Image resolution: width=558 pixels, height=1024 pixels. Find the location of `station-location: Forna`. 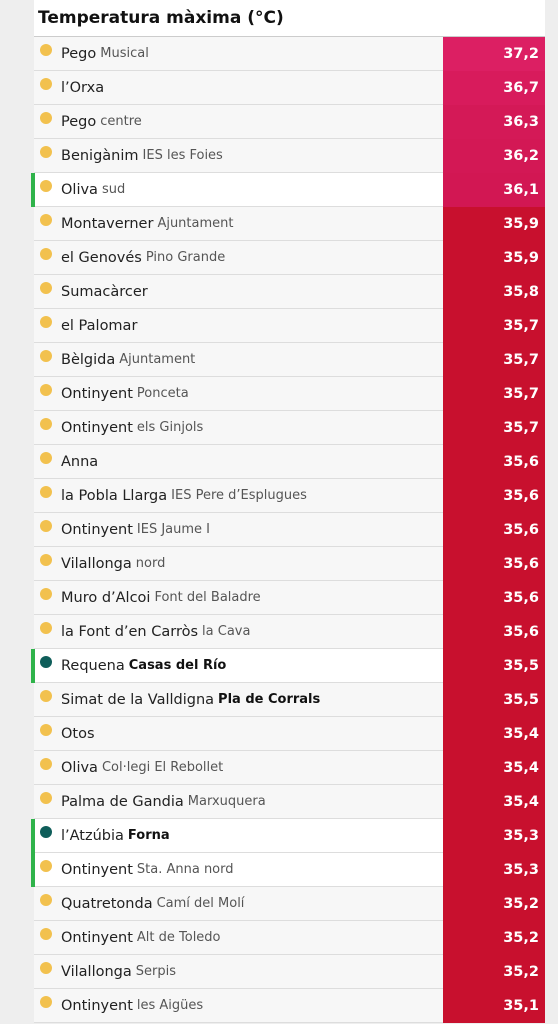

station-location: Forna is located at coordinates (148, 835).